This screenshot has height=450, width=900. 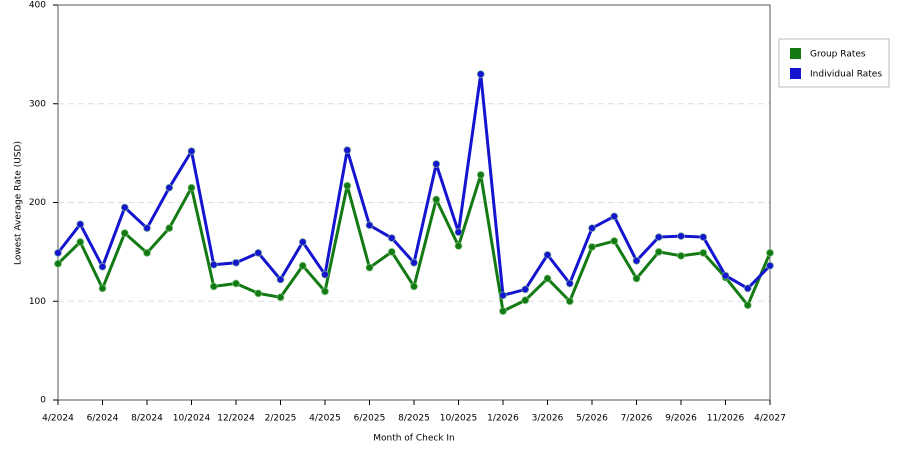 I want to click on x-tick-label: 4/2027, so click(x=770, y=419).